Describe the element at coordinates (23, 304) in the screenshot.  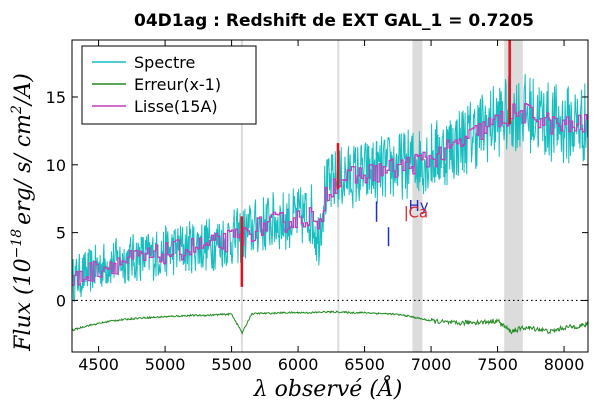
I see `y-axis-label-main: Flux (10` at that location.